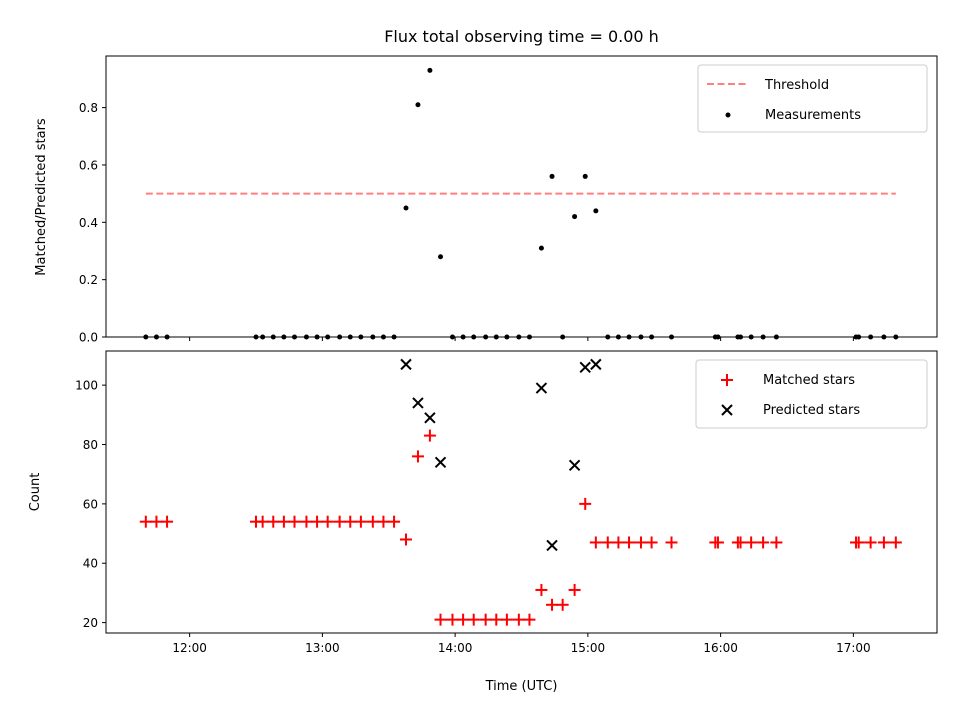 This screenshot has height=720, width=960. I want to click on top-y-tick-label: 0.8, so click(88, 108).